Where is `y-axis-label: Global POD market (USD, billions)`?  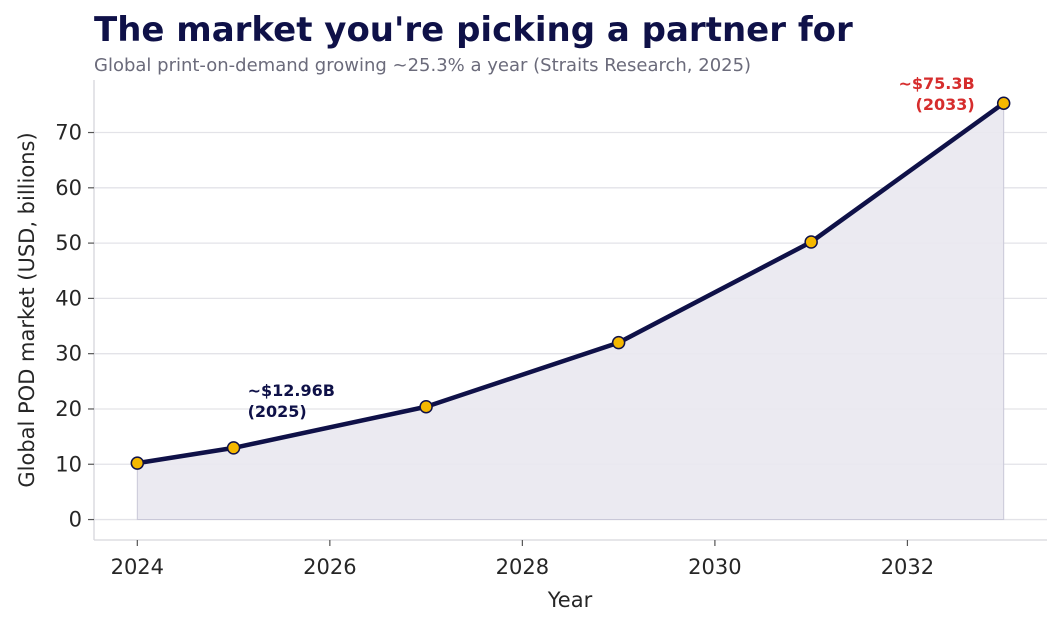 y-axis-label: Global POD market (USD, billions) is located at coordinates (27, 309).